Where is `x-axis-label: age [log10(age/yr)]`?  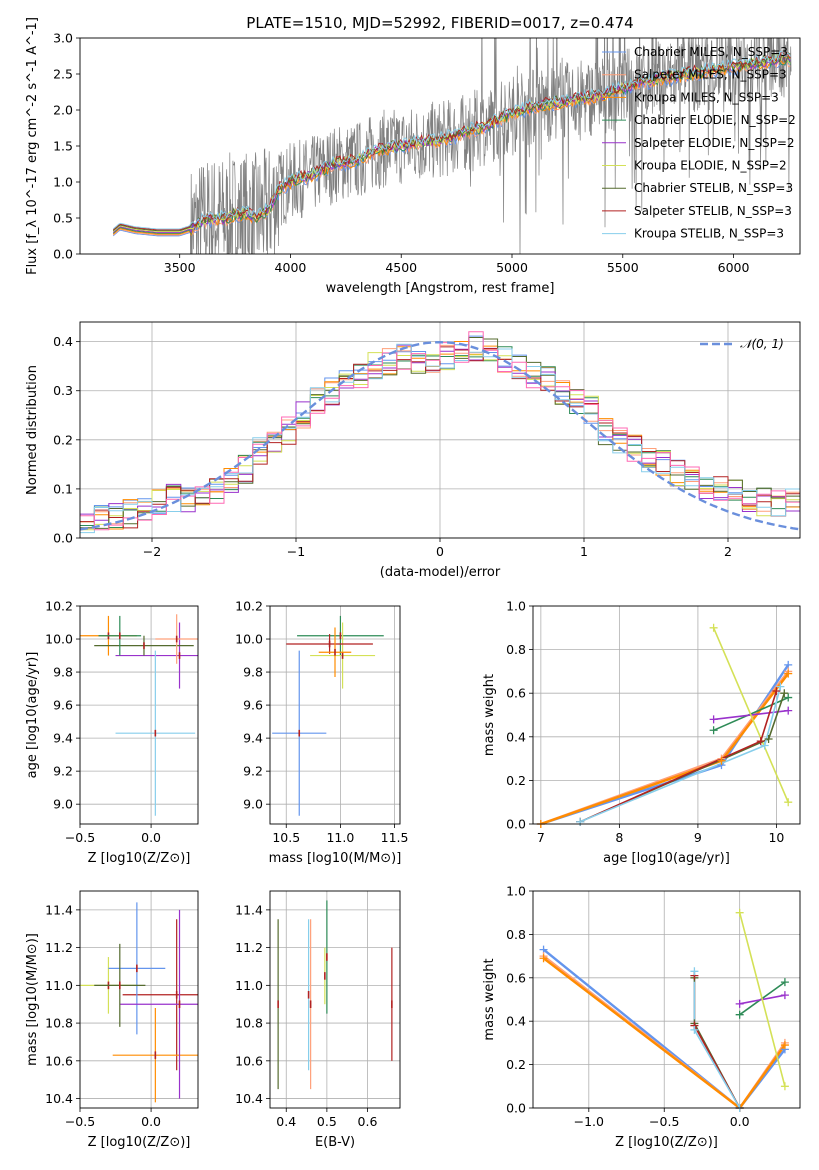 x-axis-label: age [log10(age/yr)] is located at coordinates (666, 858).